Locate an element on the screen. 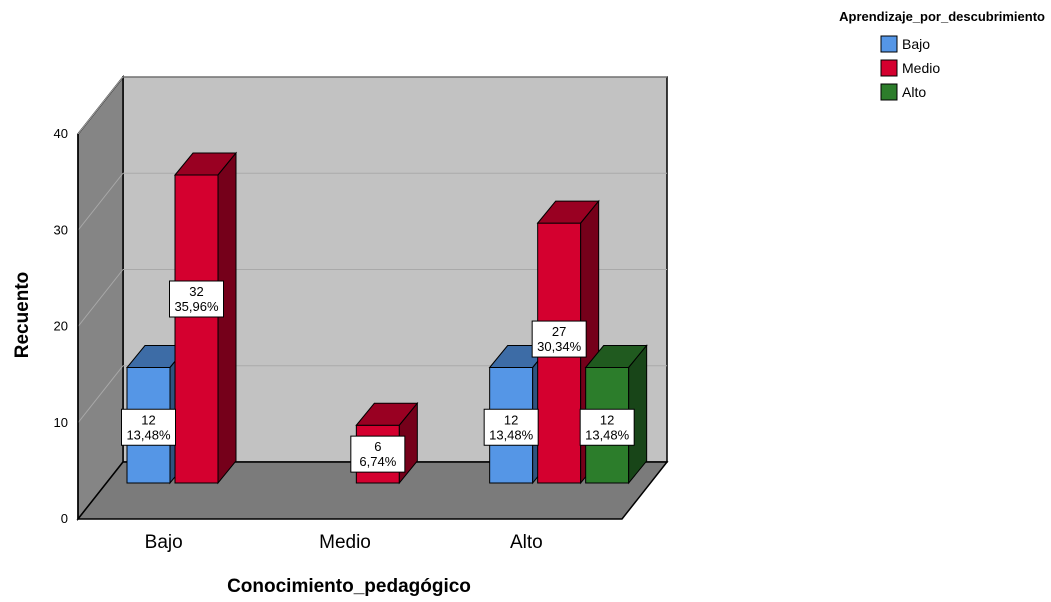  data-label-count: 32 is located at coordinates (196, 291).